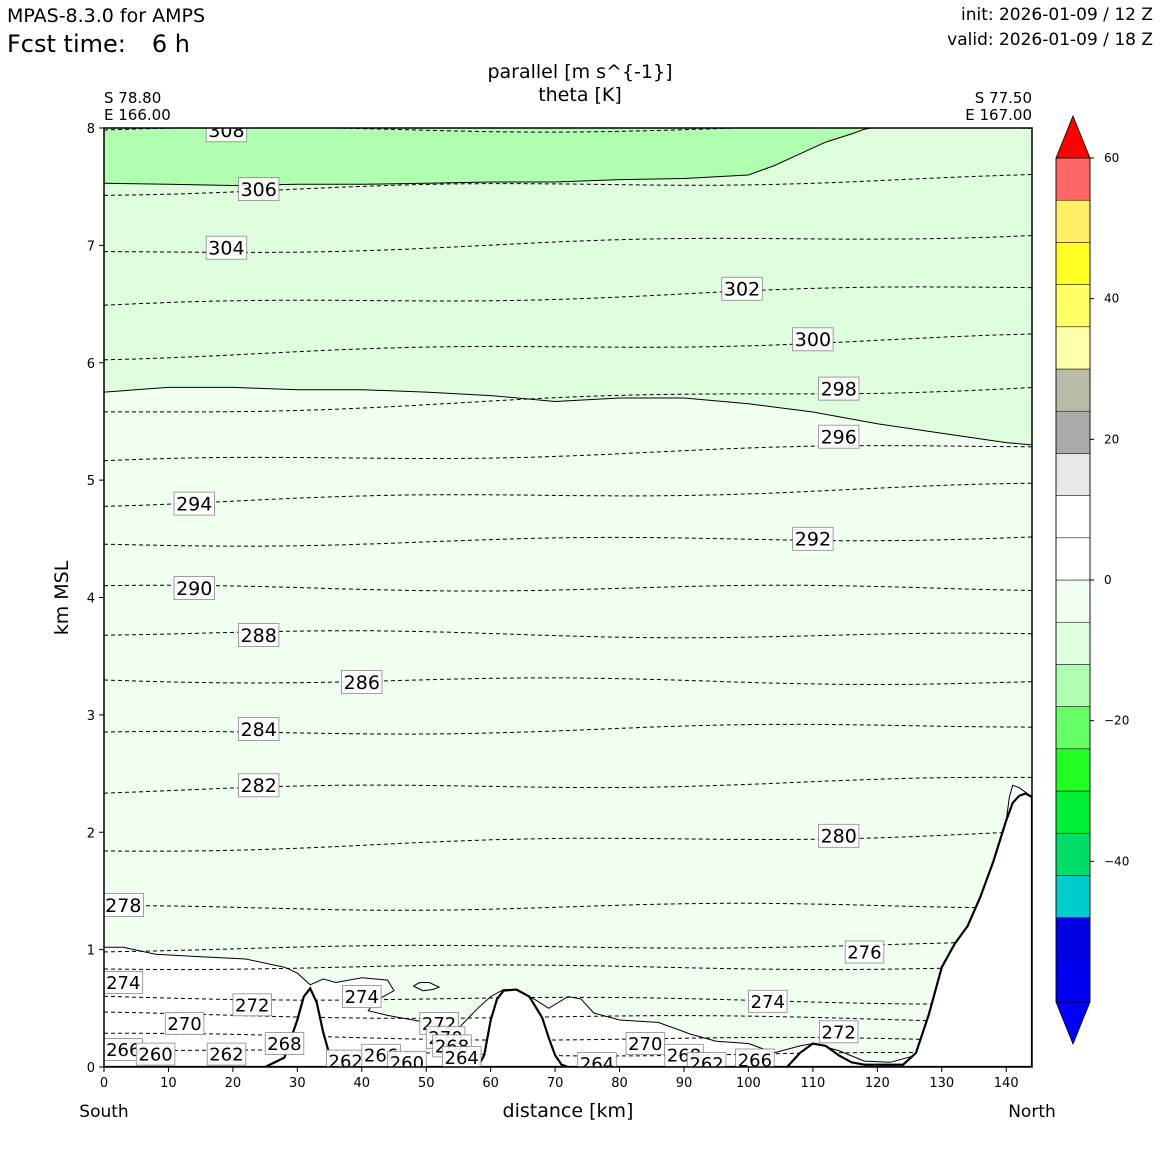  I want to click on theta-label: 262, so click(706, 1059).